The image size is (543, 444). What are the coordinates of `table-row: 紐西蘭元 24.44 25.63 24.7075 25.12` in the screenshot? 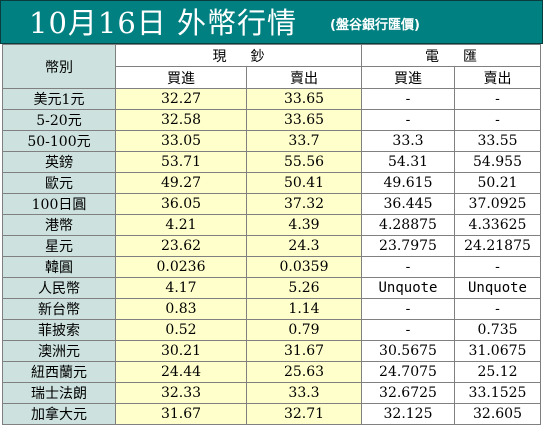 It's located at (271, 372).